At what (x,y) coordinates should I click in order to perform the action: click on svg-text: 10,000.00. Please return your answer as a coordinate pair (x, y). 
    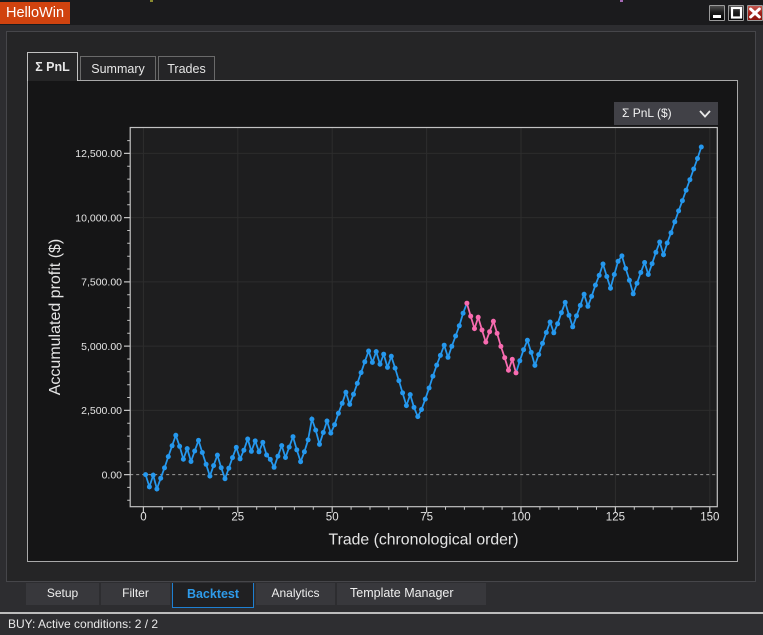
    Looking at the image, I should click on (98, 218).